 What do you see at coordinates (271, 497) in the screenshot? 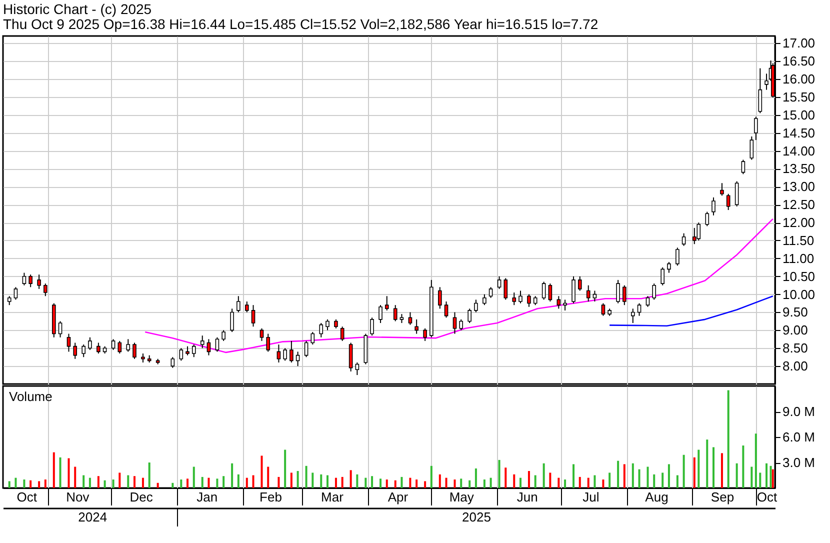
I see `x-tick-label: Feb` at bounding box center [271, 497].